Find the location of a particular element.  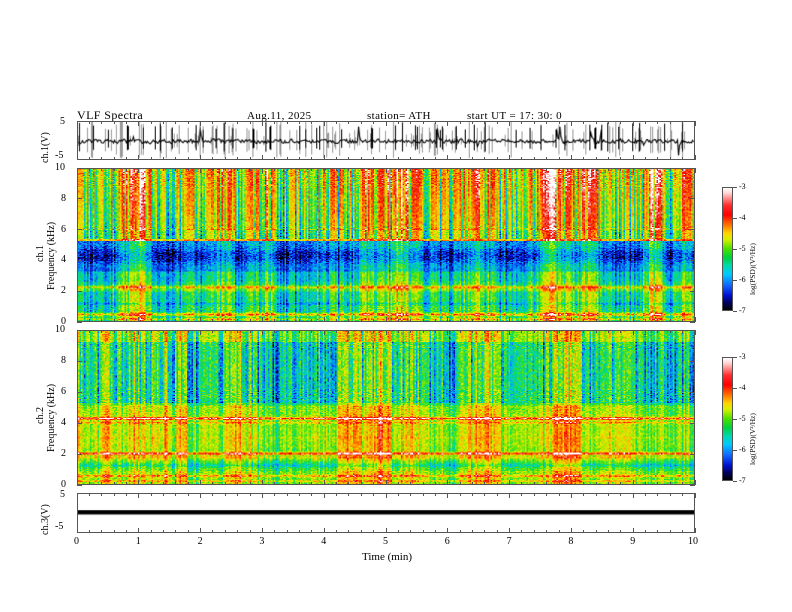

ch1-waveform-panel is located at coordinates (386, 140).